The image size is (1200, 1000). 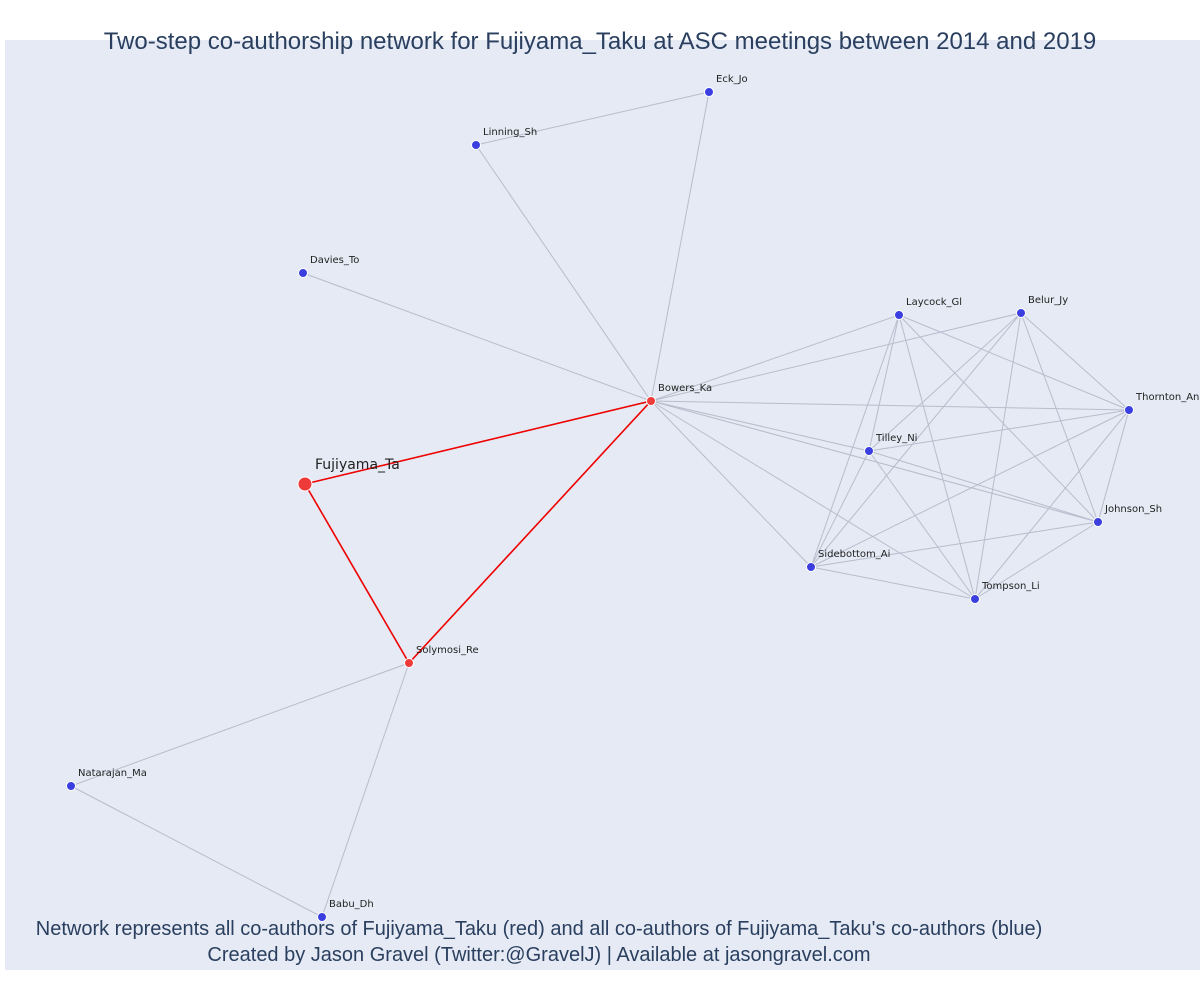 I want to click on node-label-Fujiyama_Ta: Fujiyama_Ta, so click(x=357, y=465).